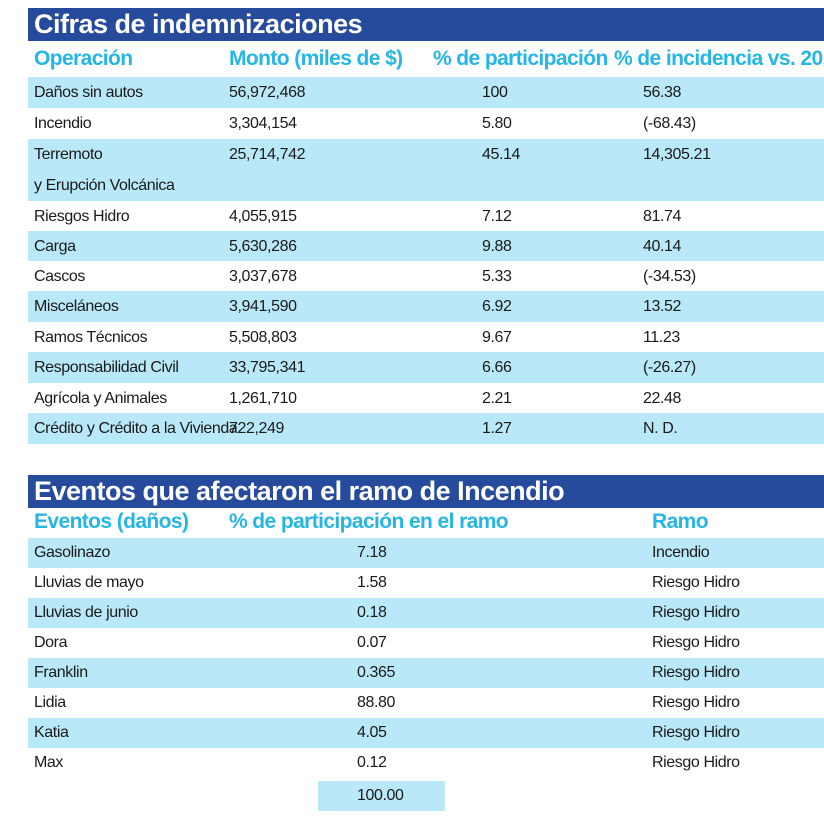 This screenshot has width=824, height=821. Describe the element at coordinates (669, 367) in the screenshot. I see `incidencia-cell: (-26.27)` at that location.